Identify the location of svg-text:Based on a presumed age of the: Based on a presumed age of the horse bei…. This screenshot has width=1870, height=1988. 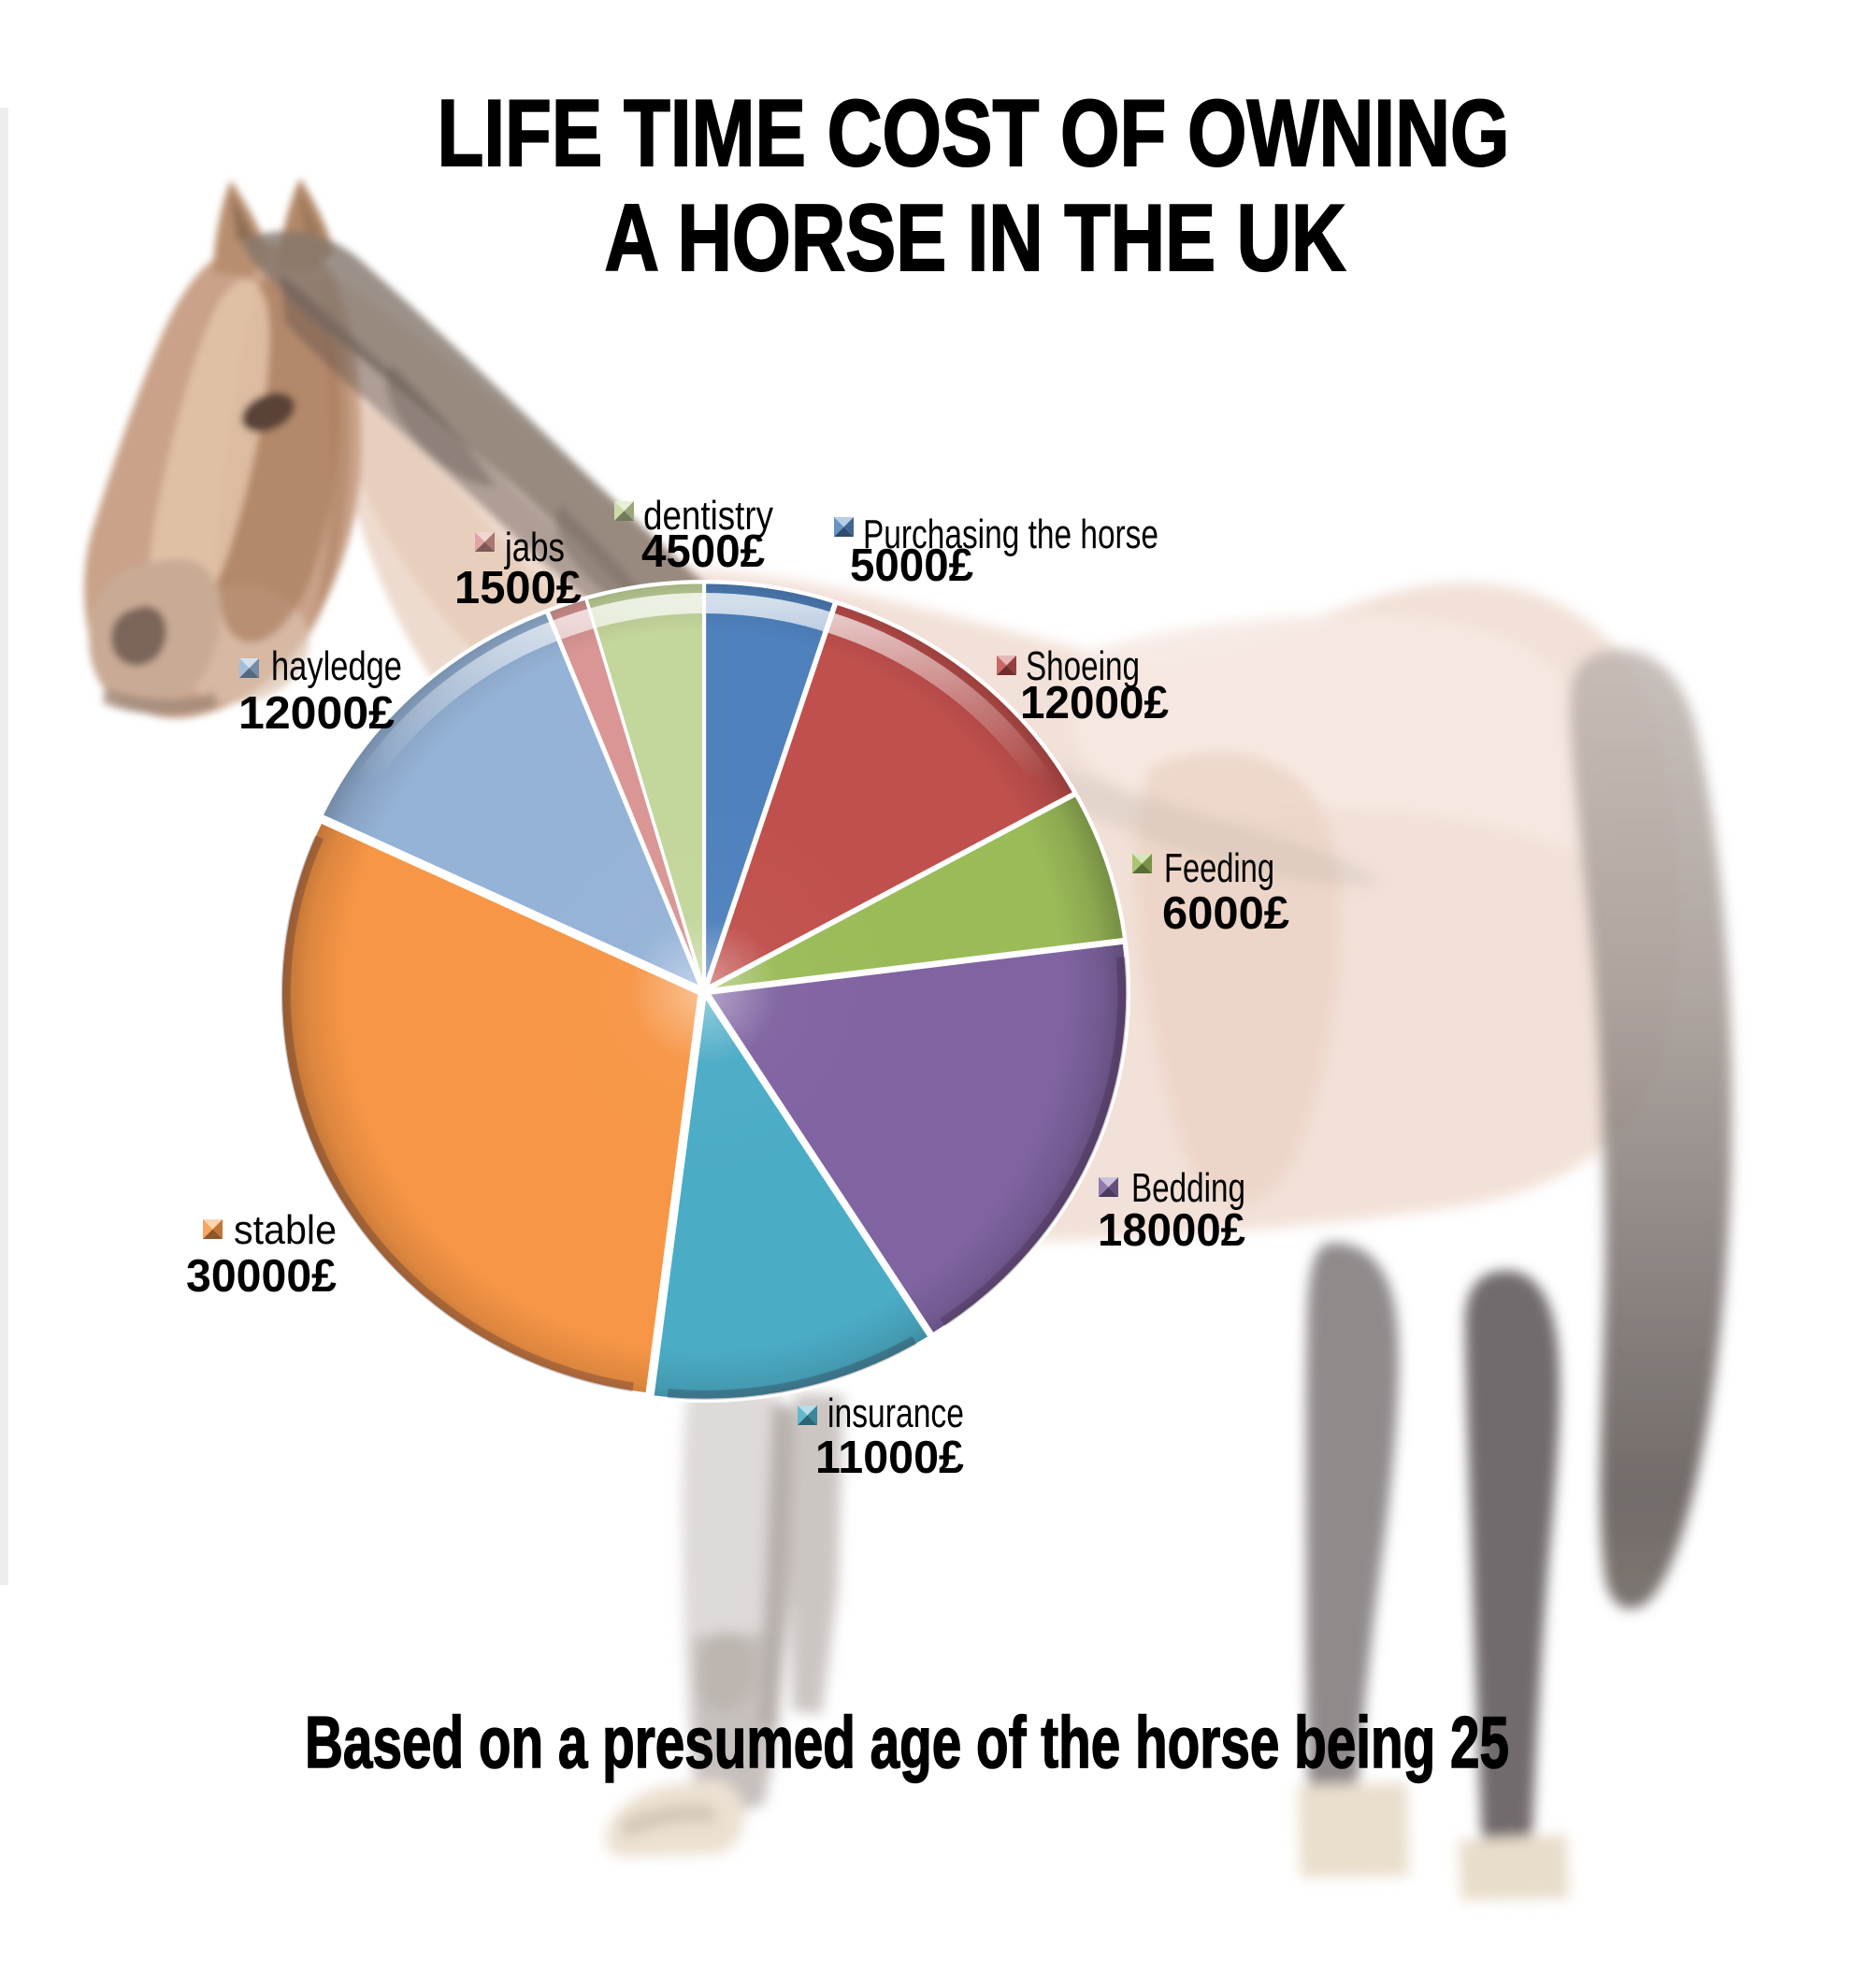
(907, 1742).